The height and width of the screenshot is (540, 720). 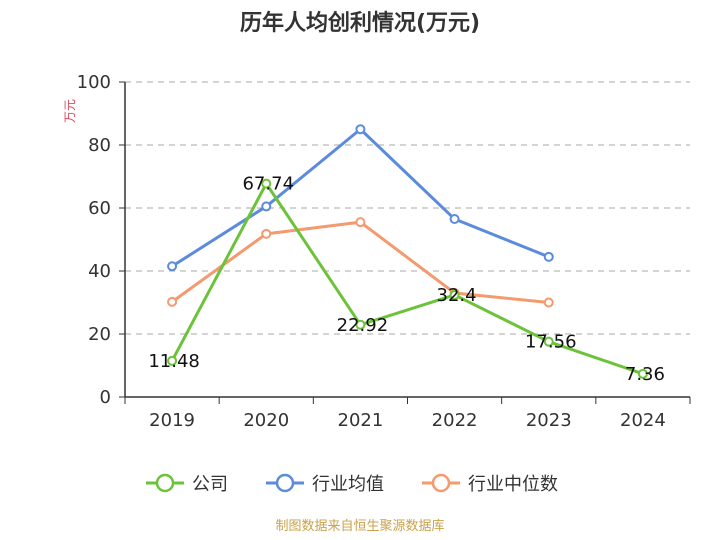 I want to click on legend: 公司 行业均值 行业中位数, so click(x=352, y=484).